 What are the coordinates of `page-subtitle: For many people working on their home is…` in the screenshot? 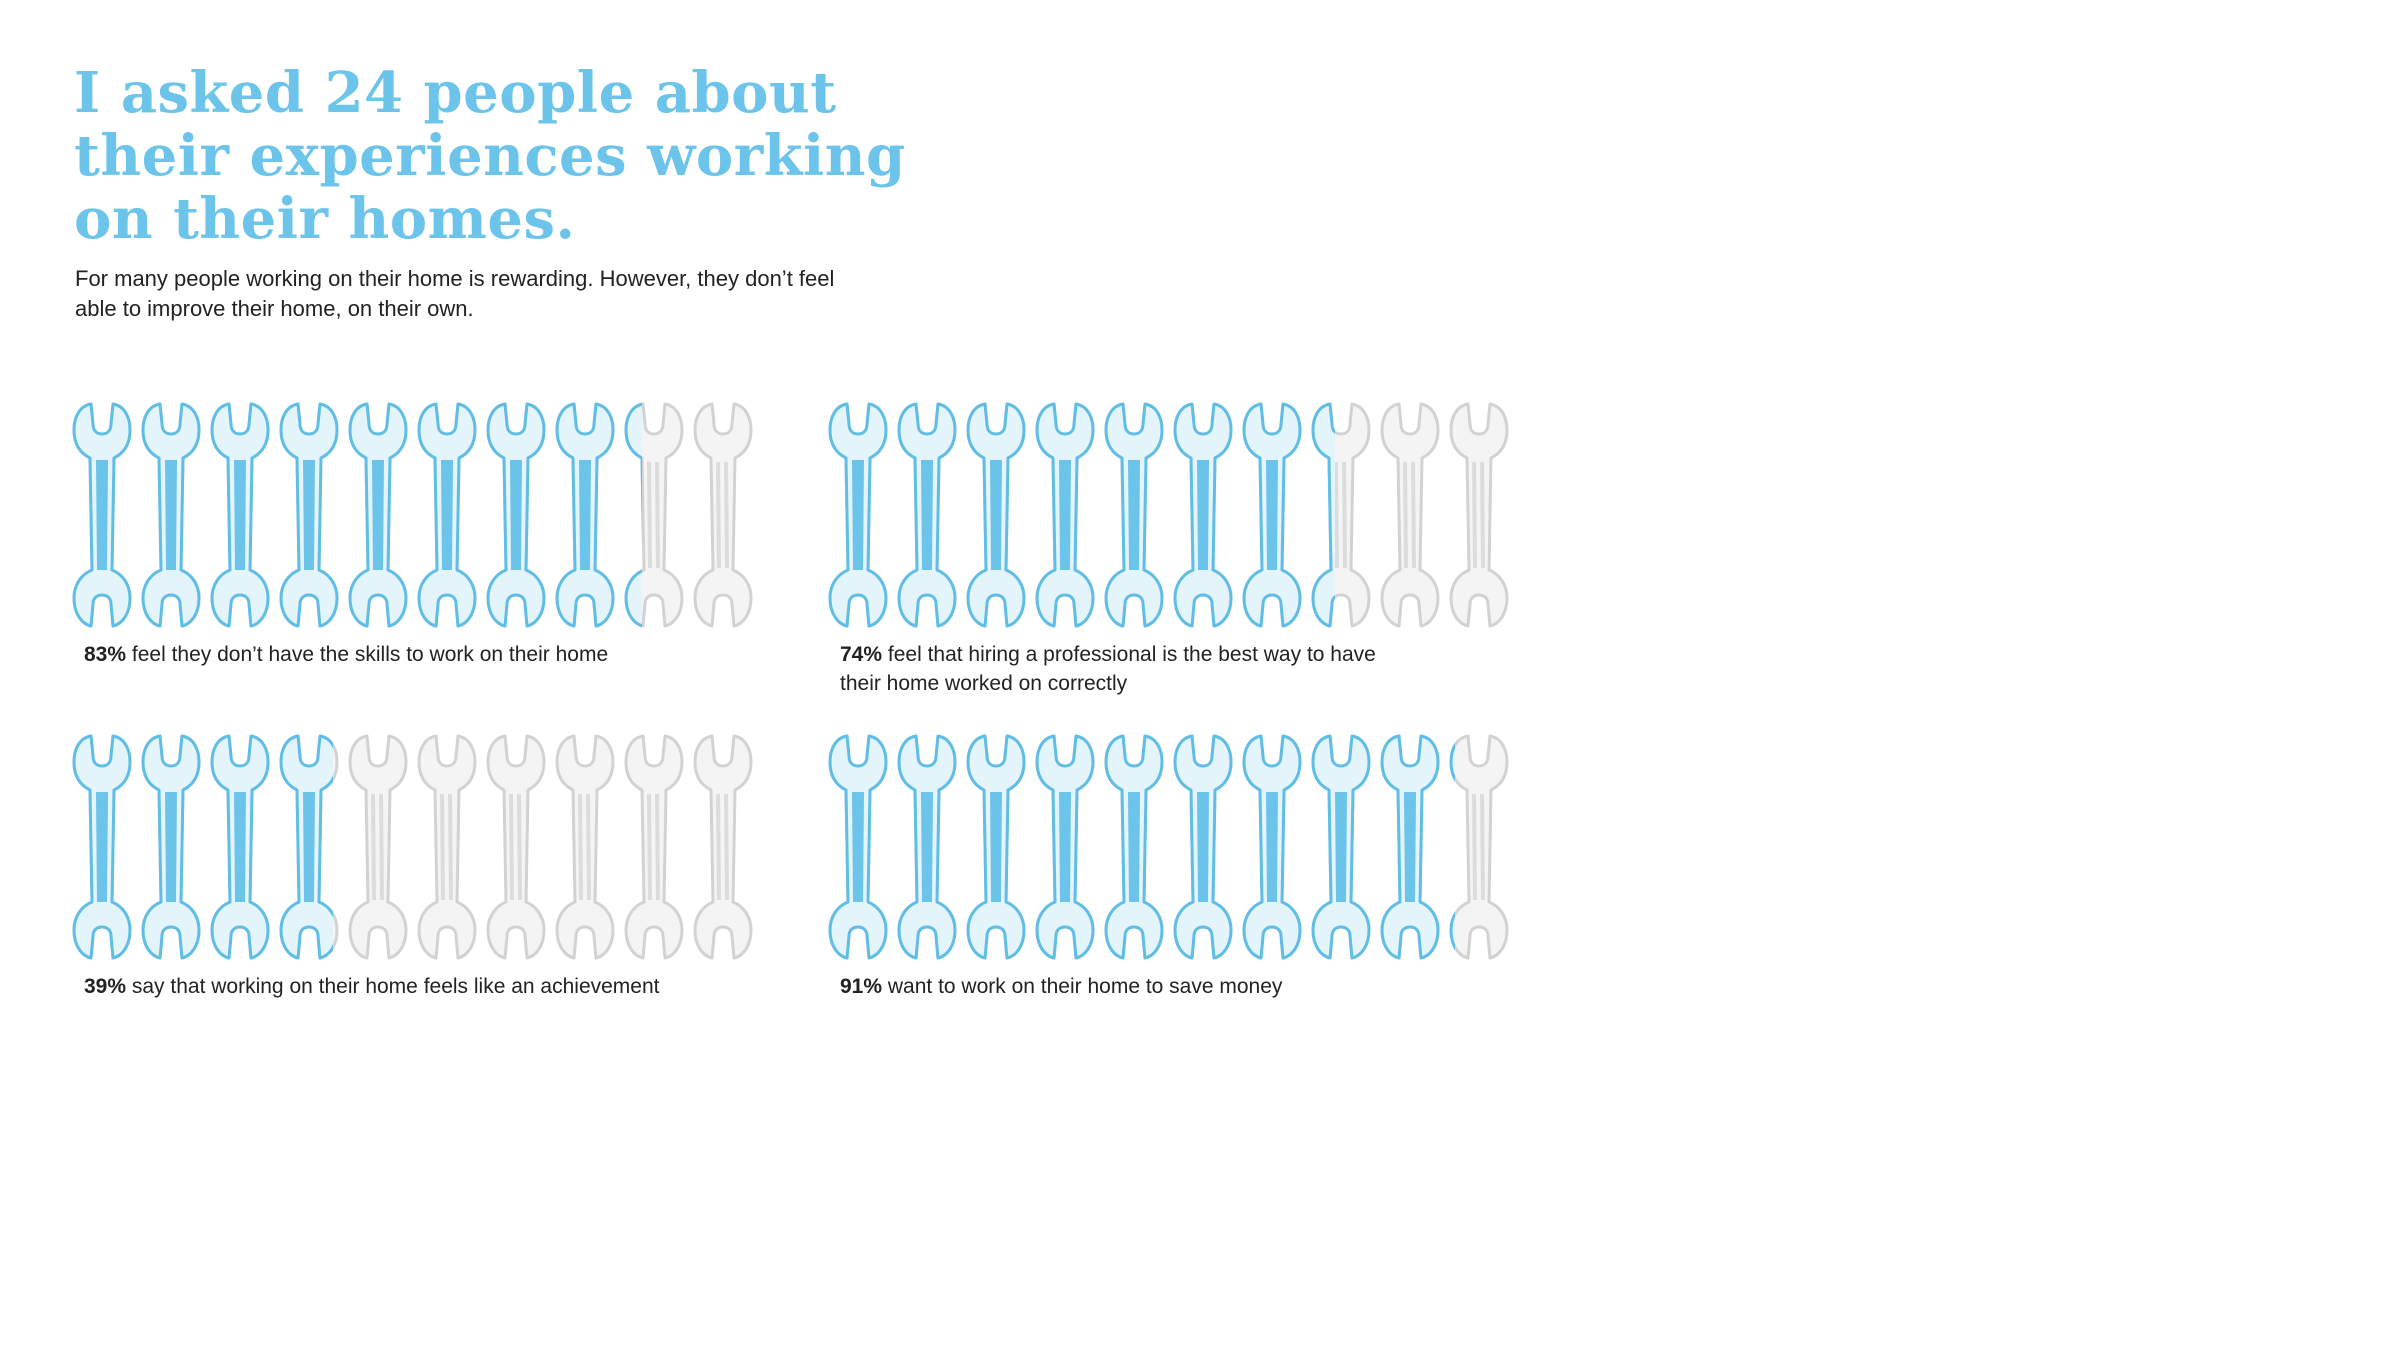 It's located at (455, 293).